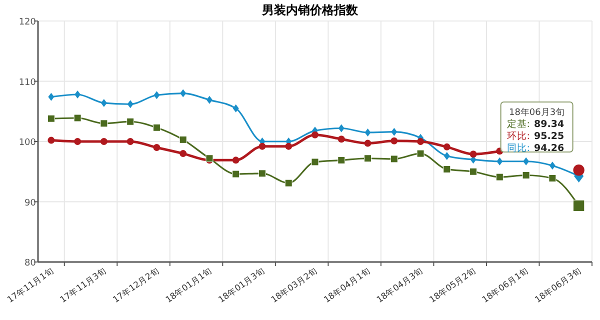 The image size is (600, 320). I want to click on annotation: 89.34, so click(549, 124).